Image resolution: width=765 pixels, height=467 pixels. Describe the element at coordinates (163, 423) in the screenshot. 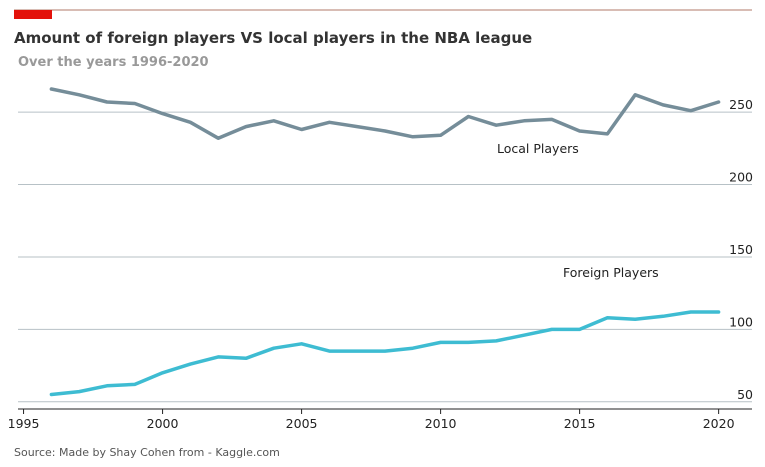

I see `x-tick-label-2000: 2000` at that location.